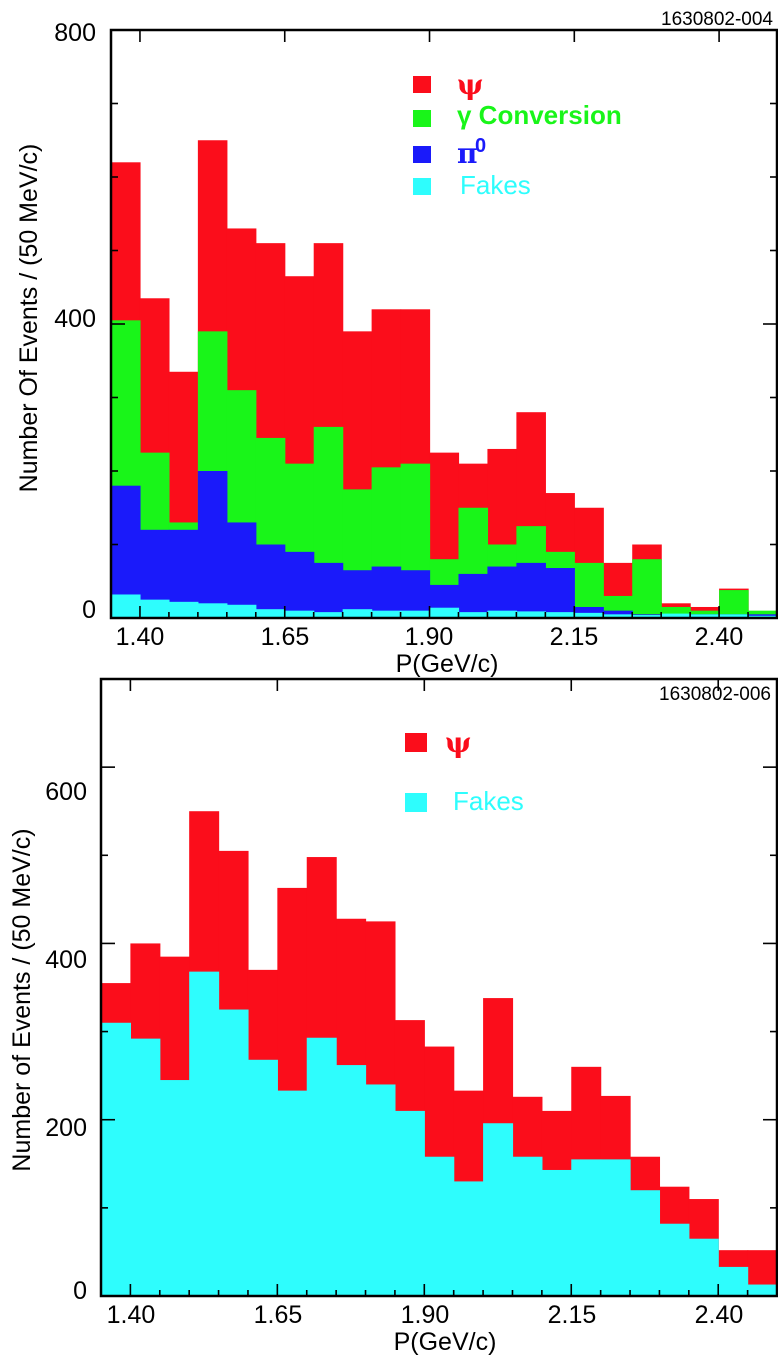 The height and width of the screenshot is (1359, 778). I want to click on legend-swatch-pi0, so click(422, 154).